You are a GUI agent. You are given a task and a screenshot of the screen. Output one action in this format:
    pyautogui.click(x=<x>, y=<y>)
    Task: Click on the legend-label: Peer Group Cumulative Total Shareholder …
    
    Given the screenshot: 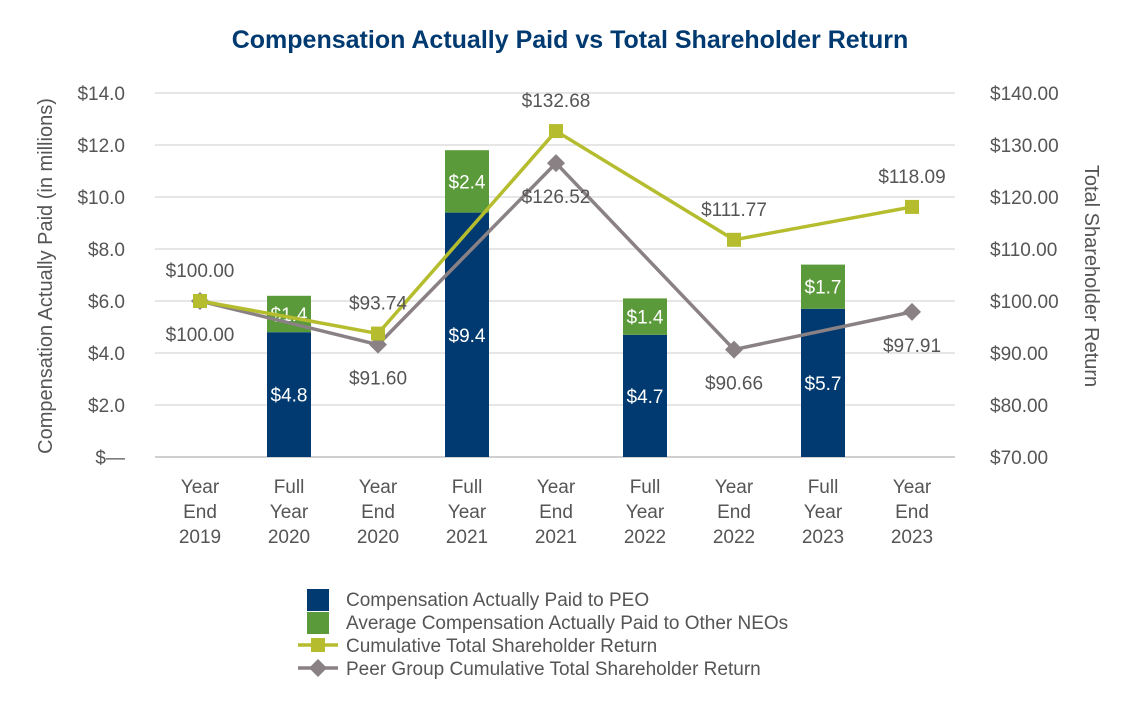 What is the action you would take?
    pyautogui.click(x=553, y=669)
    